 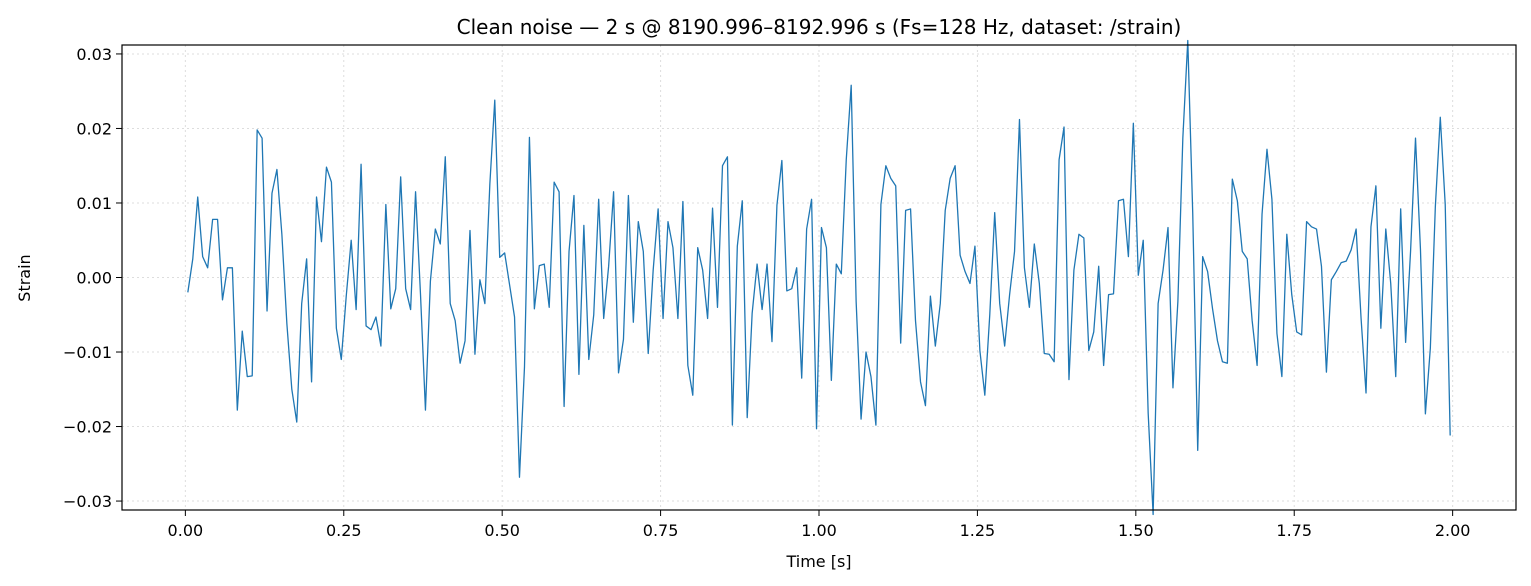 I want to click on x-axis-ticks: 0.00 0.25 0.50 0.75 1.00 1.25 1.50 1.75 2.00, so click(x=819, y=525).